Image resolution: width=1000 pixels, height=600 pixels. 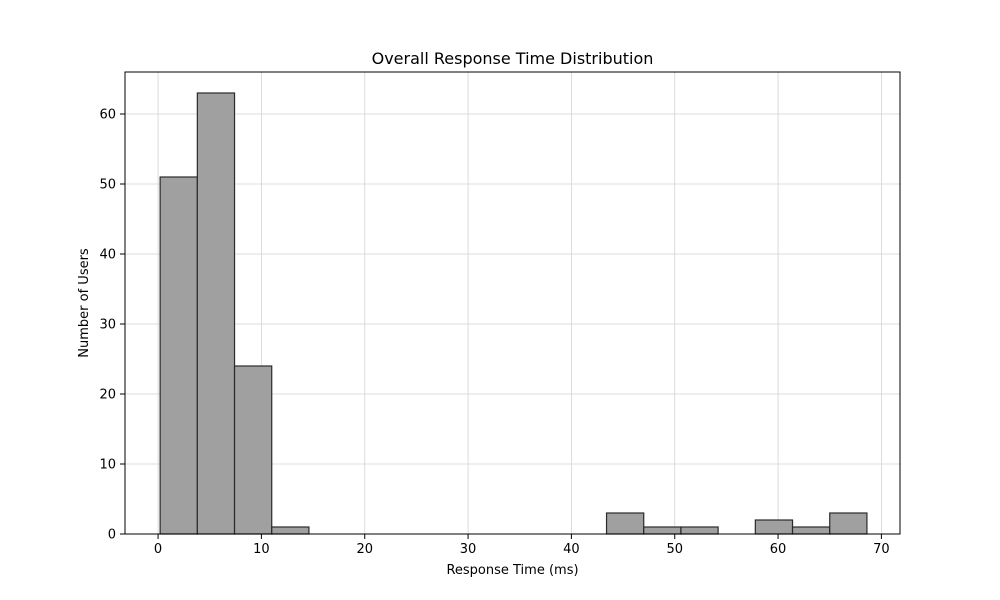 I want to click on y-axis-label: Number of Users, so click(x=84, y=303).